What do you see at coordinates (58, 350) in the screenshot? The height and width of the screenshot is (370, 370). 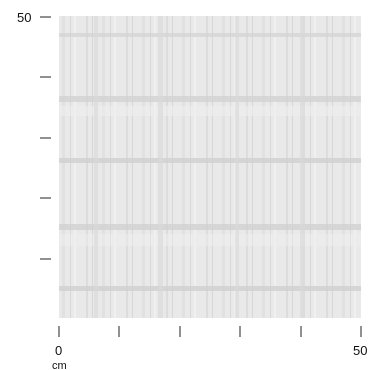 I see `x-axis-start-label: 0` at bounding box center [58, 350].